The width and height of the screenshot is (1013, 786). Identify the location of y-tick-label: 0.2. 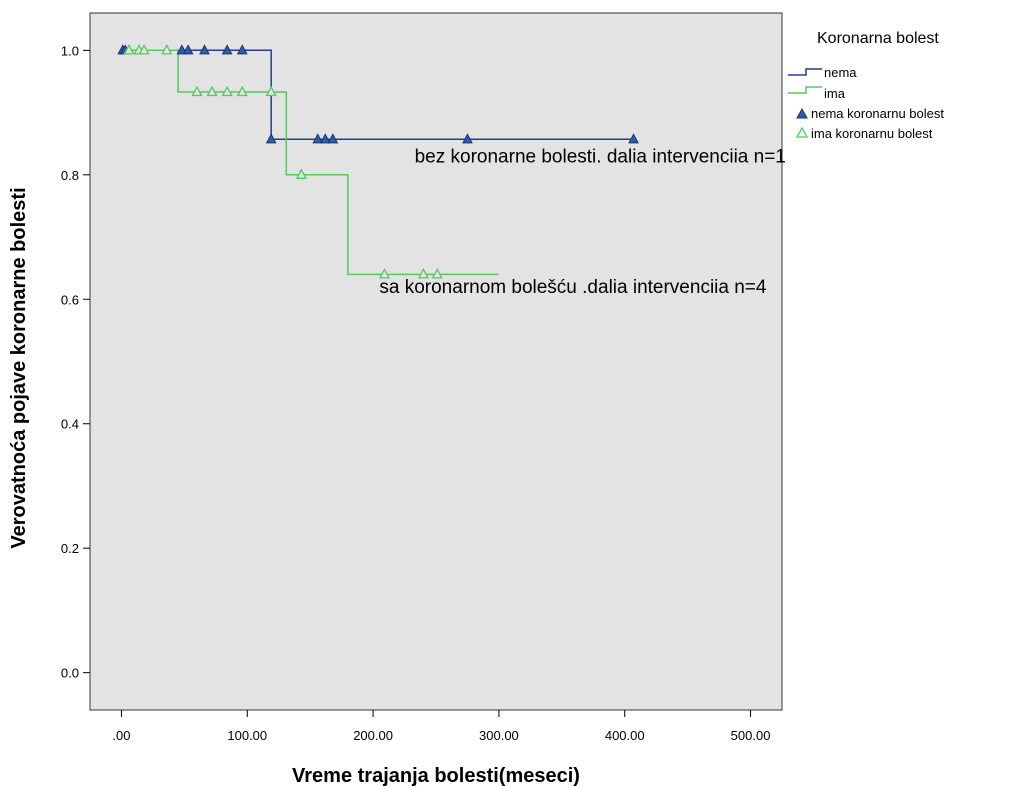
(70, 548).